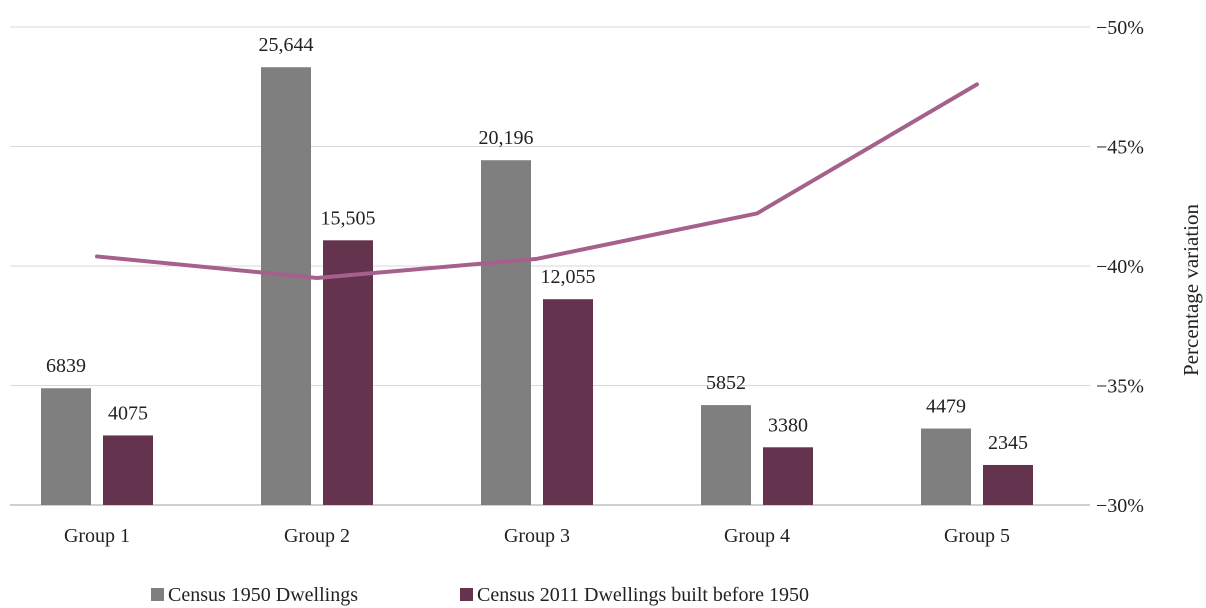 Image resolution: width=1206 pixels, height=608 pixels. Describe the element at coordinates (946, 407) in the screenshot. I see `bar-value-label: 4479` at that location.